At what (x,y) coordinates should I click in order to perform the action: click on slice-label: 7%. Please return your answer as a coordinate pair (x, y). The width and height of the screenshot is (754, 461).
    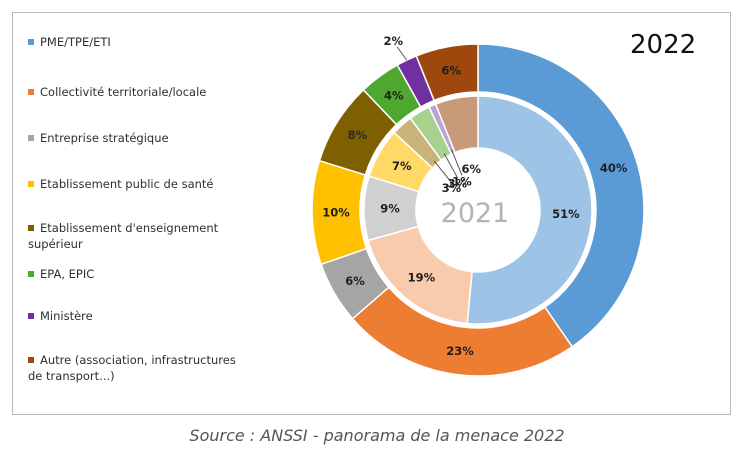
    Looking at the image, I should click on (402, 166).